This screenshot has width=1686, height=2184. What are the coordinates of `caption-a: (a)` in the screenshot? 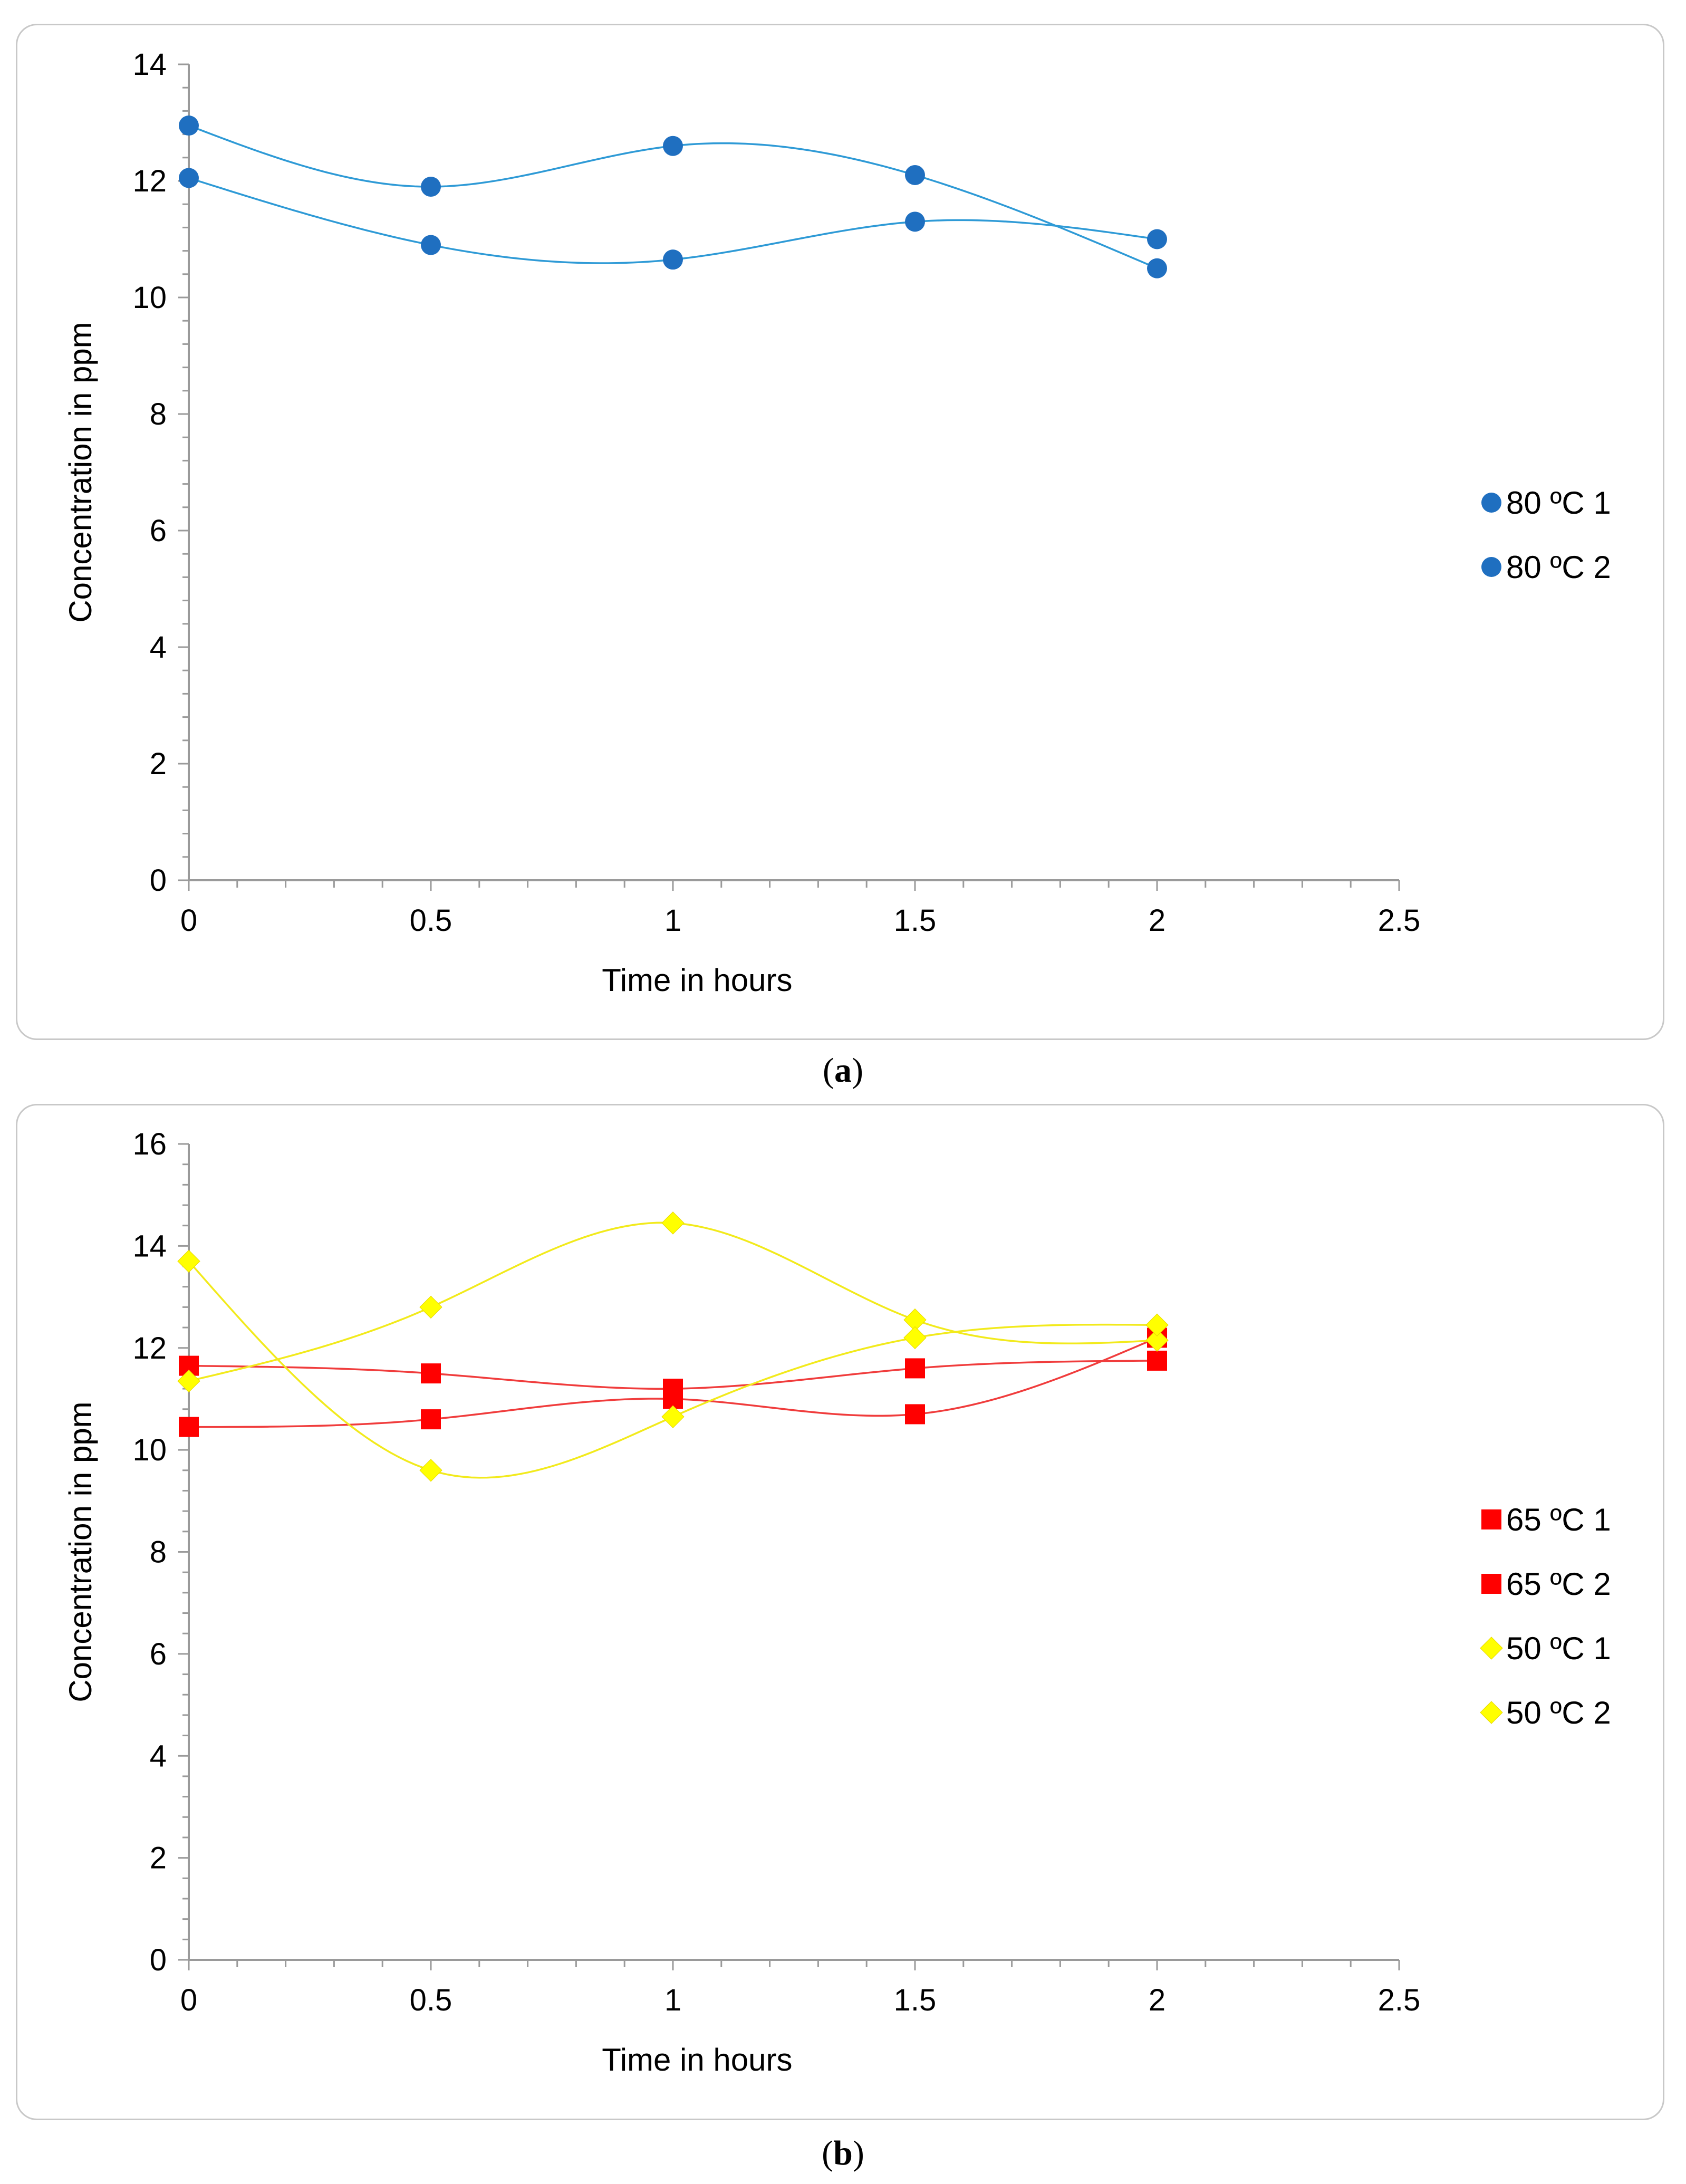 It's located at (843, 1070).